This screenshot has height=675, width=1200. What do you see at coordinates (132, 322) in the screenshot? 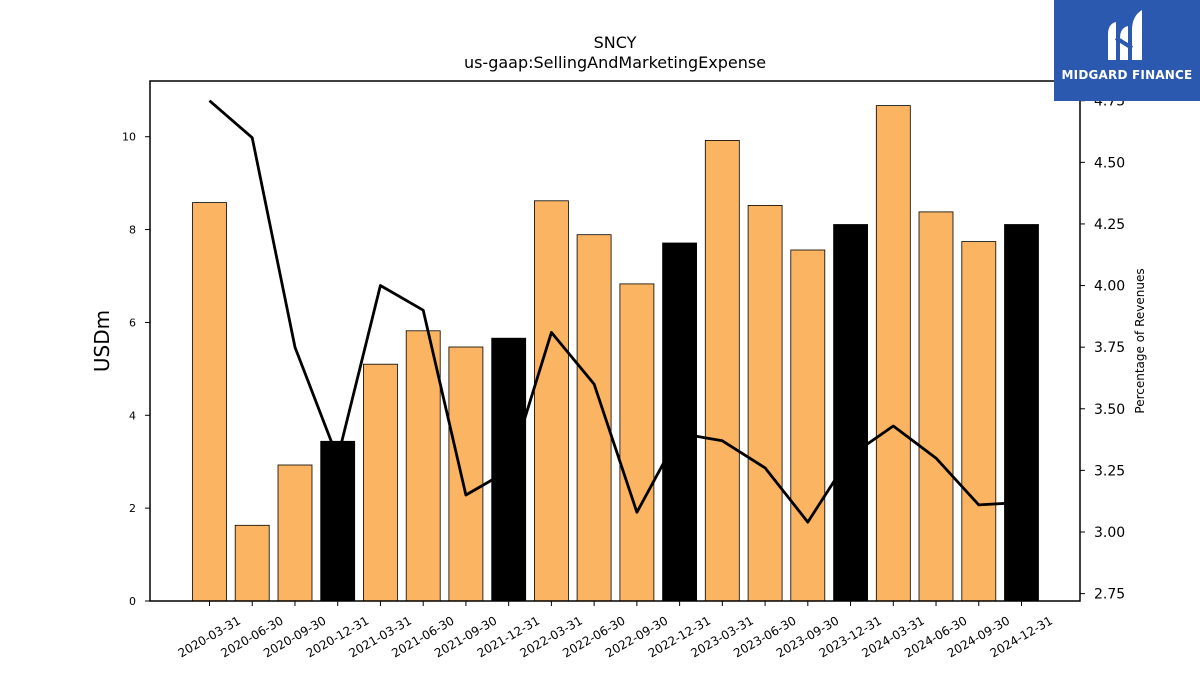
I see `y-tick-label: 6` at bounding box center [132, 322].